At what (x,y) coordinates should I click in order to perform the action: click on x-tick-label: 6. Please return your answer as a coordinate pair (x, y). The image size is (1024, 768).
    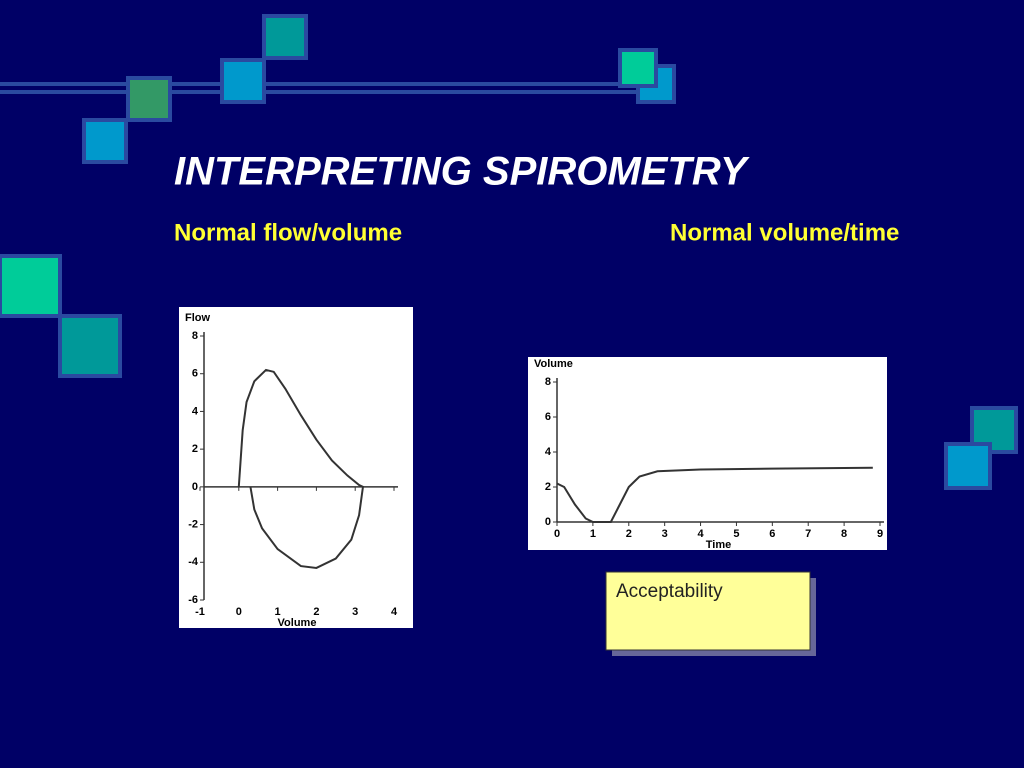
    Looking at the image, I should click on (772, 534).